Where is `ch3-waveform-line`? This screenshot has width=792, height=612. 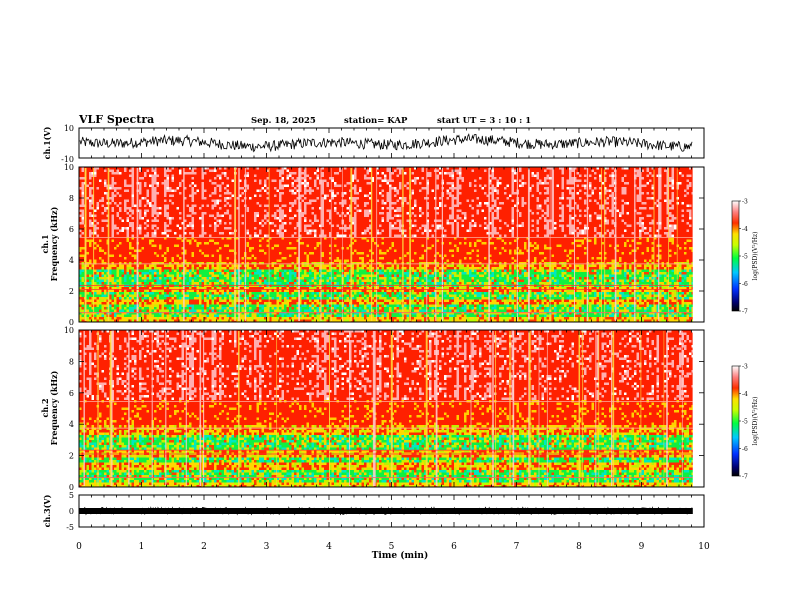
ch3-waveform-line is located at coordinates (386, 511).